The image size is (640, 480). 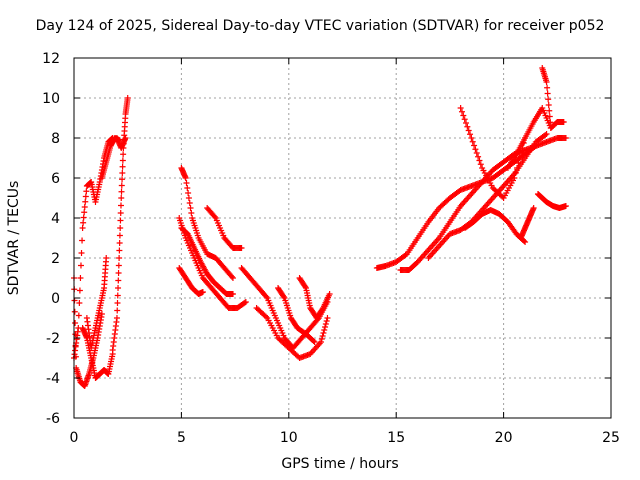 What do you see at coordinates (396, 438) in the screenshot?
I see `x-tick-label: 15` at bounding box center [396, 438].